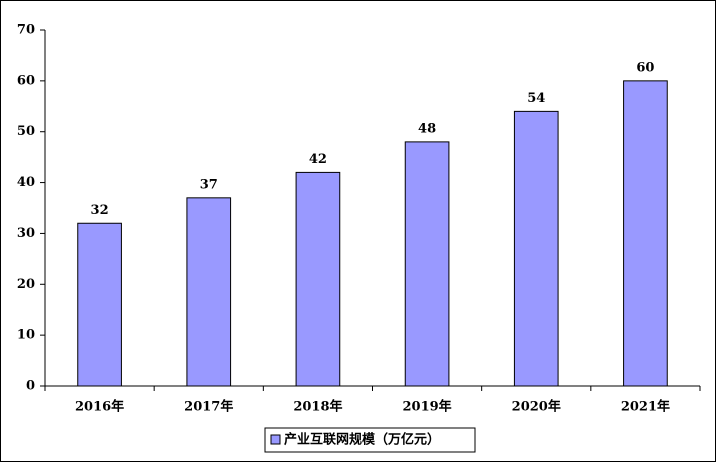 The height and width of the screenshot is (462, 716). Describe the element at coordinates (209, 184) in the screenshot. I see `data-label: 37` at that location.